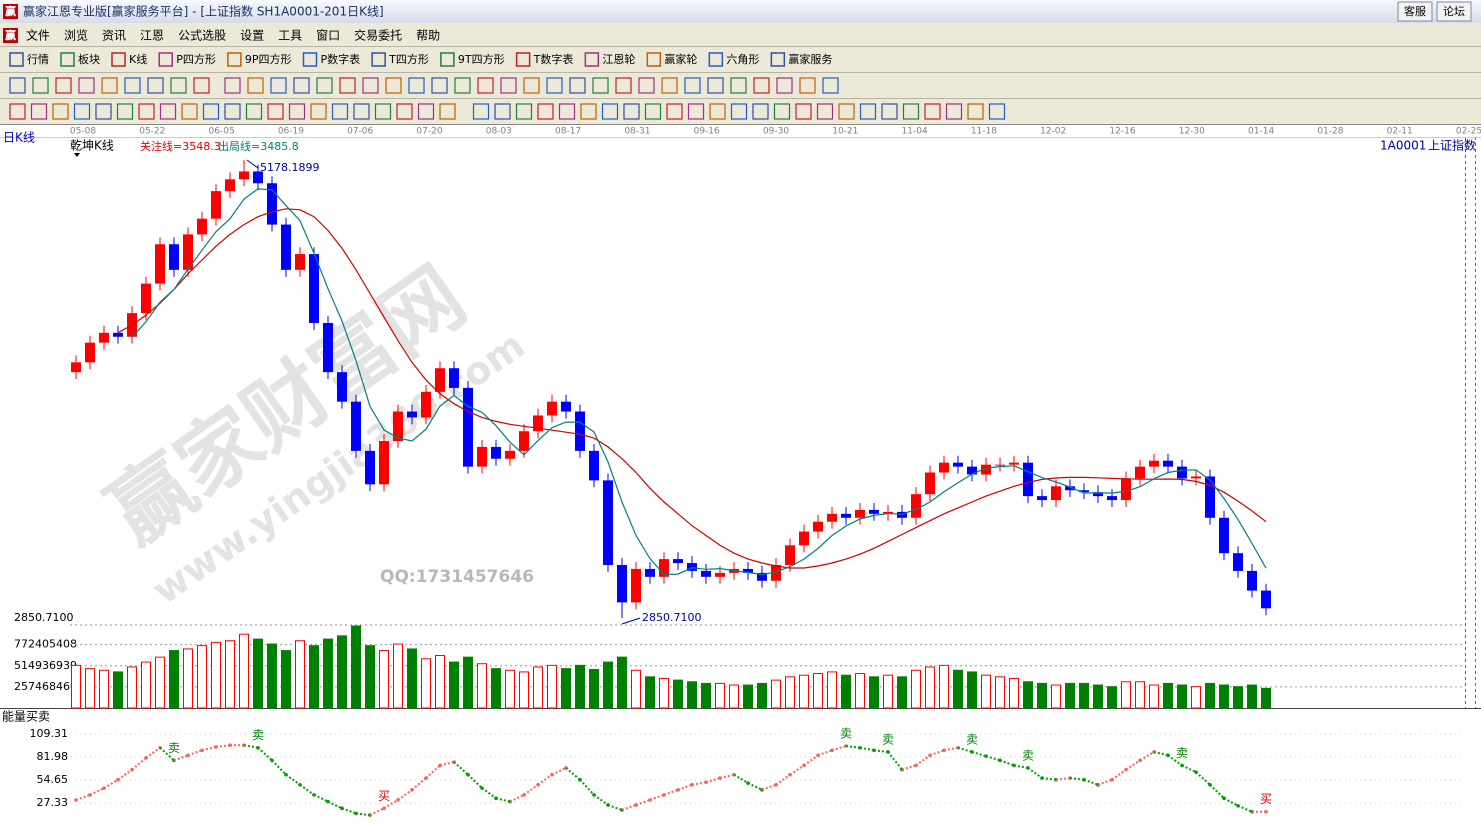 Image resolution: width=1481 pixels, height=824 pixels. I want to click on menu-item: 窗口, so click(328, 36).